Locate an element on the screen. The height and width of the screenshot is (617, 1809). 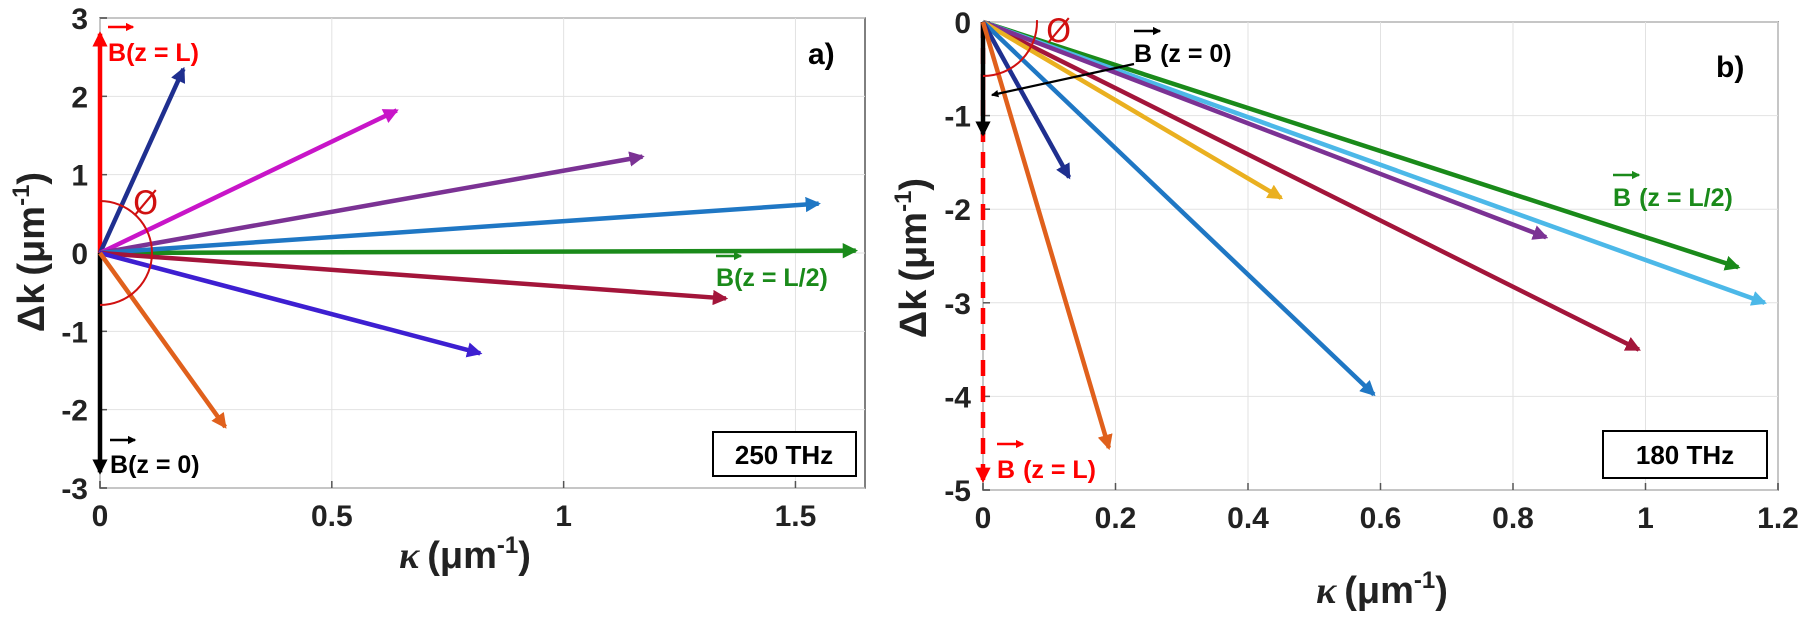
panel-a-y-tick-label: 3 is located at coordinates (79, 19).